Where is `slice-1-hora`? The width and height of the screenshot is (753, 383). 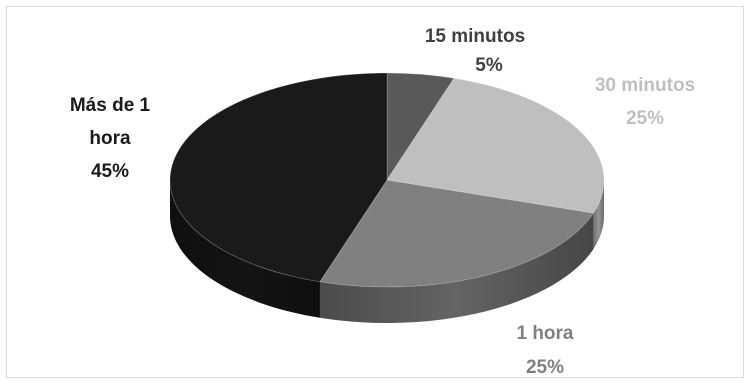
slice-1-hora is located at coordinates (457, 233).